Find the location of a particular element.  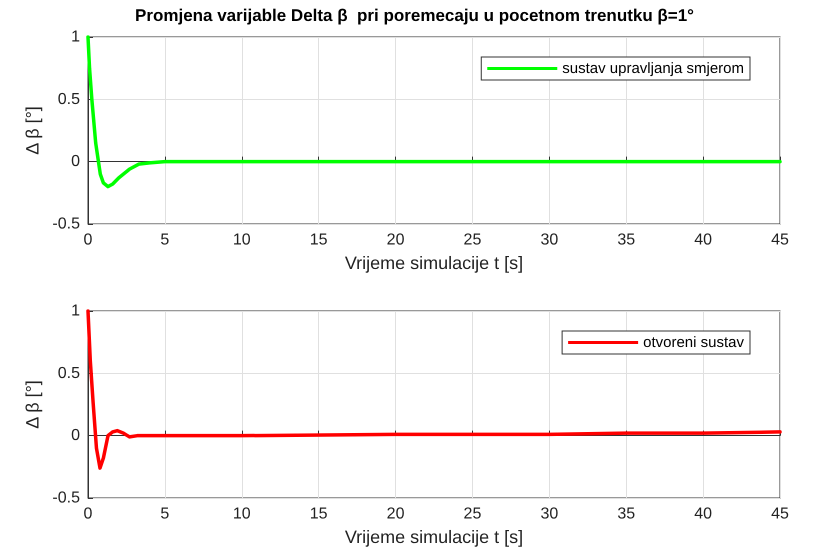

legend-label: otvoreni sustav is located at coordinates (693, 342).